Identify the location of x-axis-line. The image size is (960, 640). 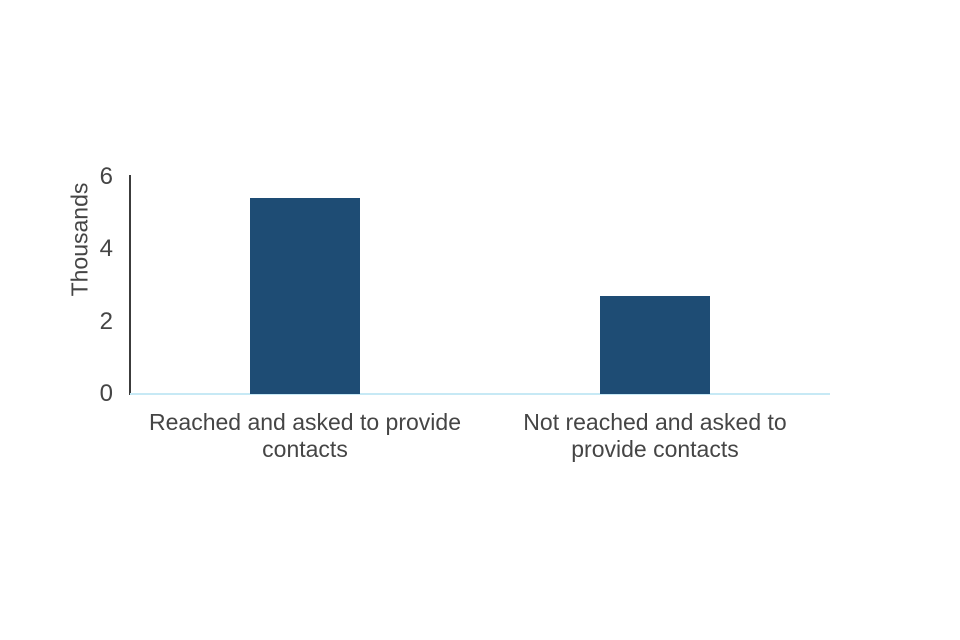
(480, 394).